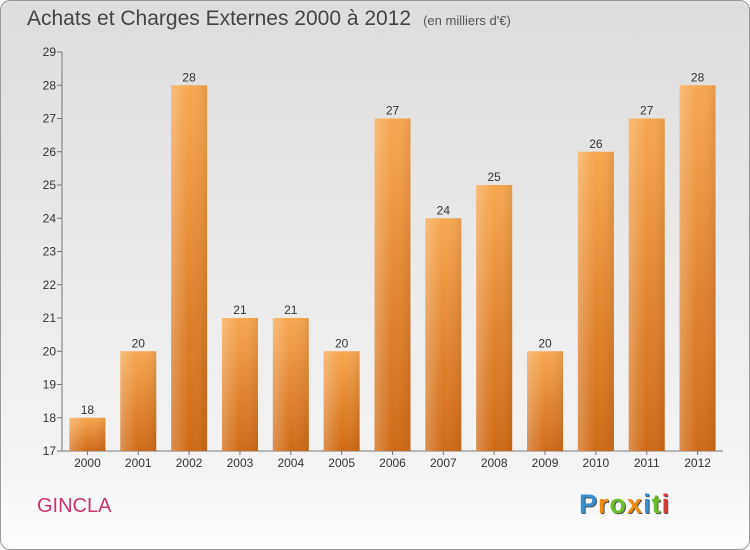 The image size is (750, 550). I want to click on x-tick-label: 2000, so click(87, 463).